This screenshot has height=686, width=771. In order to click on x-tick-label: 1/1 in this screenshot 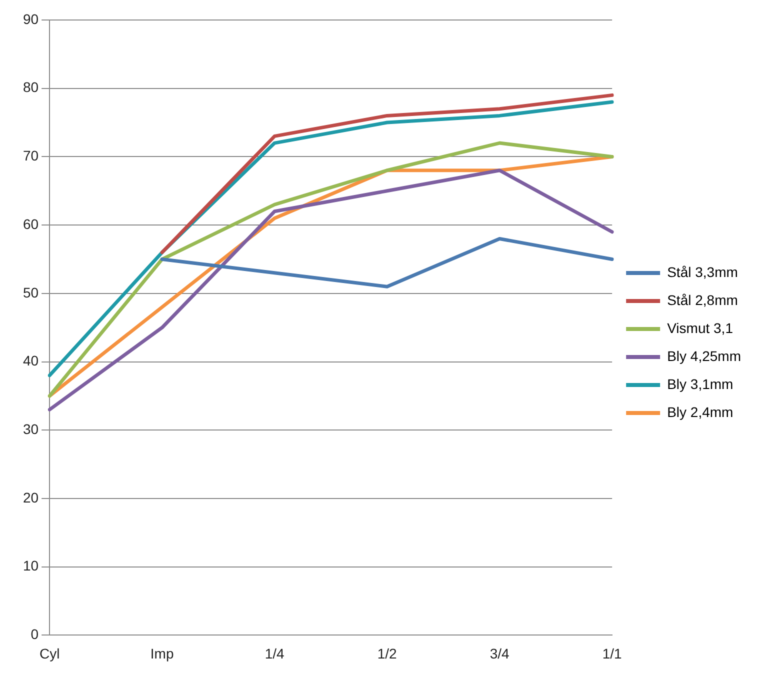, I will do `click(612, 653)`.